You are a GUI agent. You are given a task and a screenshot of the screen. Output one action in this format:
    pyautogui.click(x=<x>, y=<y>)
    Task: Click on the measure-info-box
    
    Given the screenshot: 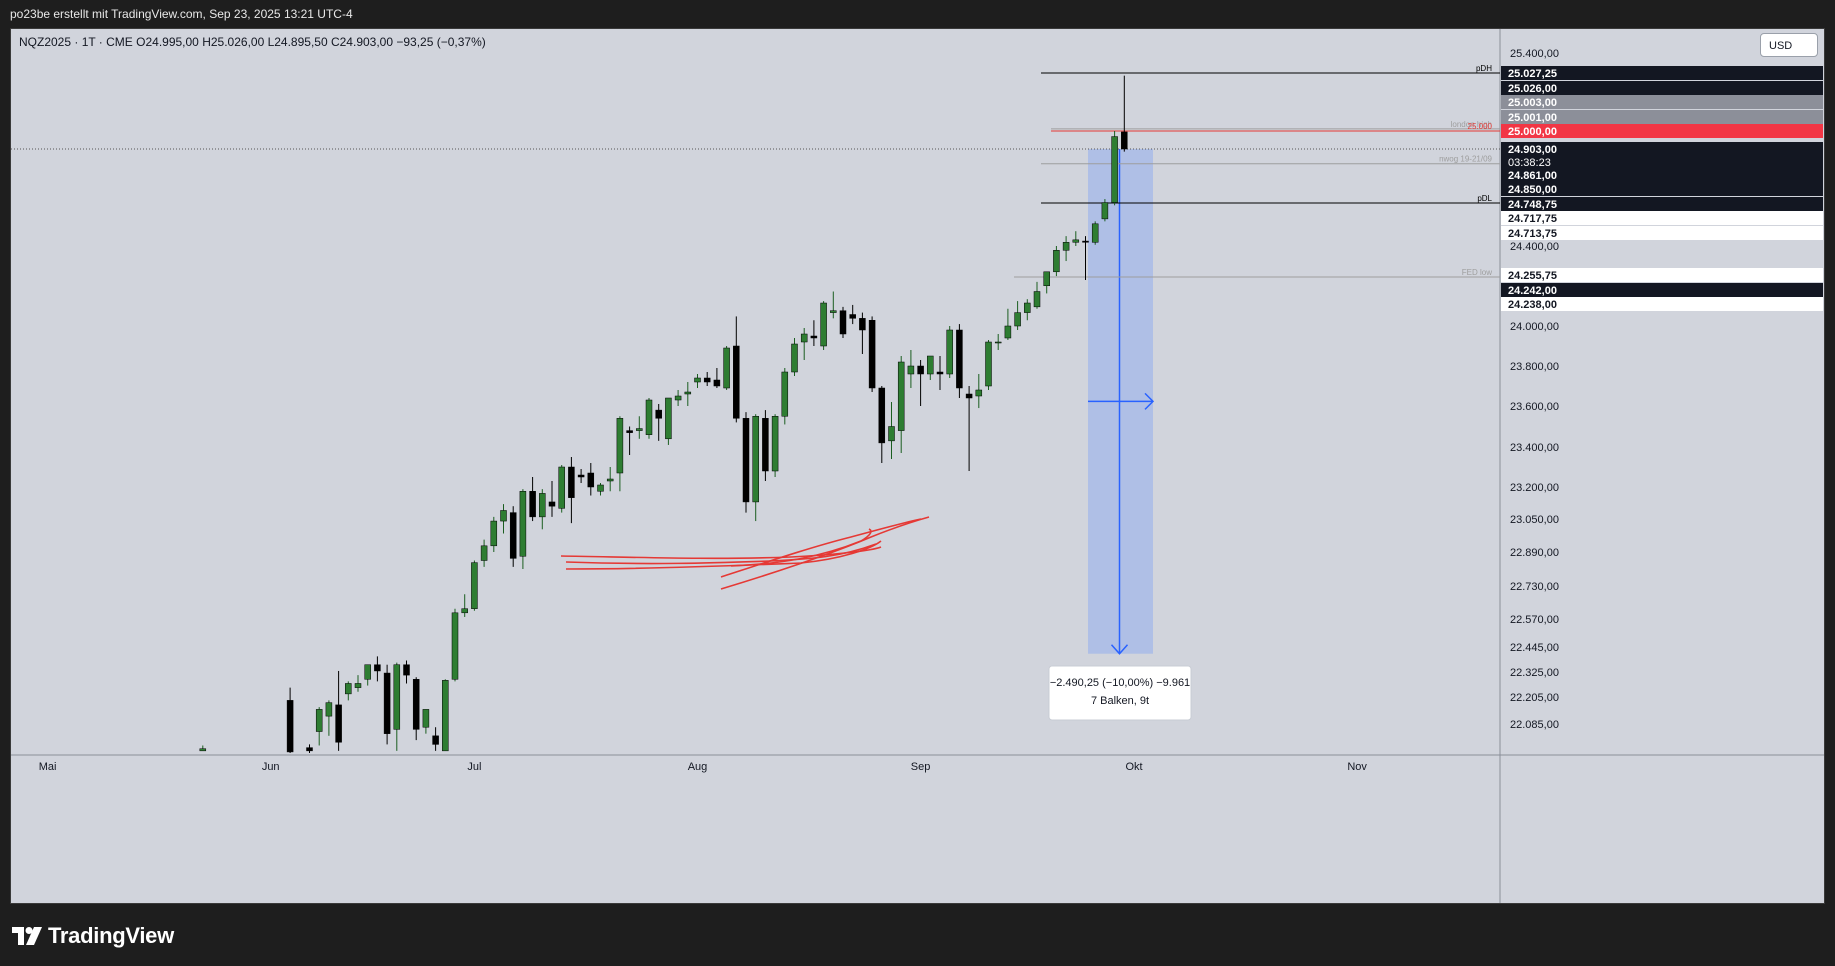 What is the action you would take?
    pyautogui.click(x=1120, y=693)
    